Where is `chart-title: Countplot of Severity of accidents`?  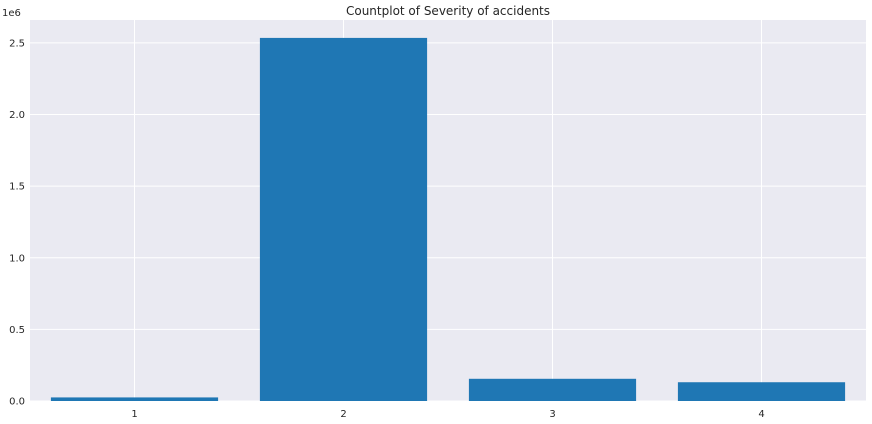
chart-title: Countplot of Severity of accidents is located at coordinates (448, 11).